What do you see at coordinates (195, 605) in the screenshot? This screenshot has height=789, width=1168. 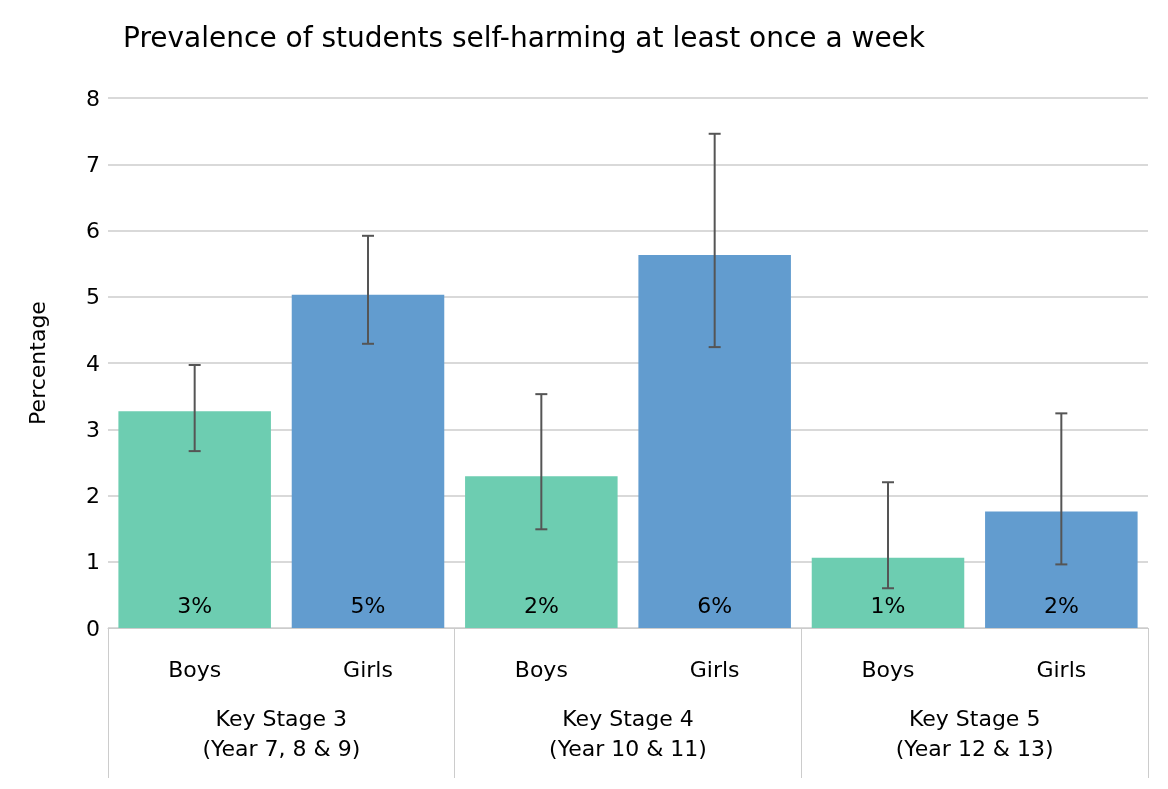 I see `data-label: 3%` at bounding box center [195, 605].